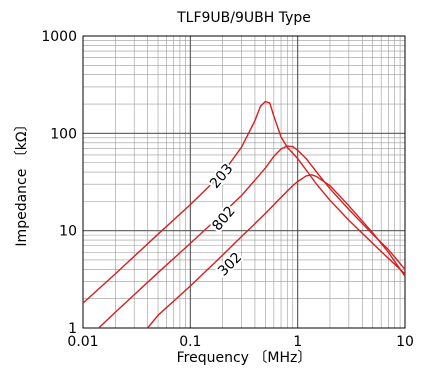 This screenshot has height=377, width=425. Describe the element at coordinates (230, 264) in the screenshot. I see `series-label-302: 302` at that location.